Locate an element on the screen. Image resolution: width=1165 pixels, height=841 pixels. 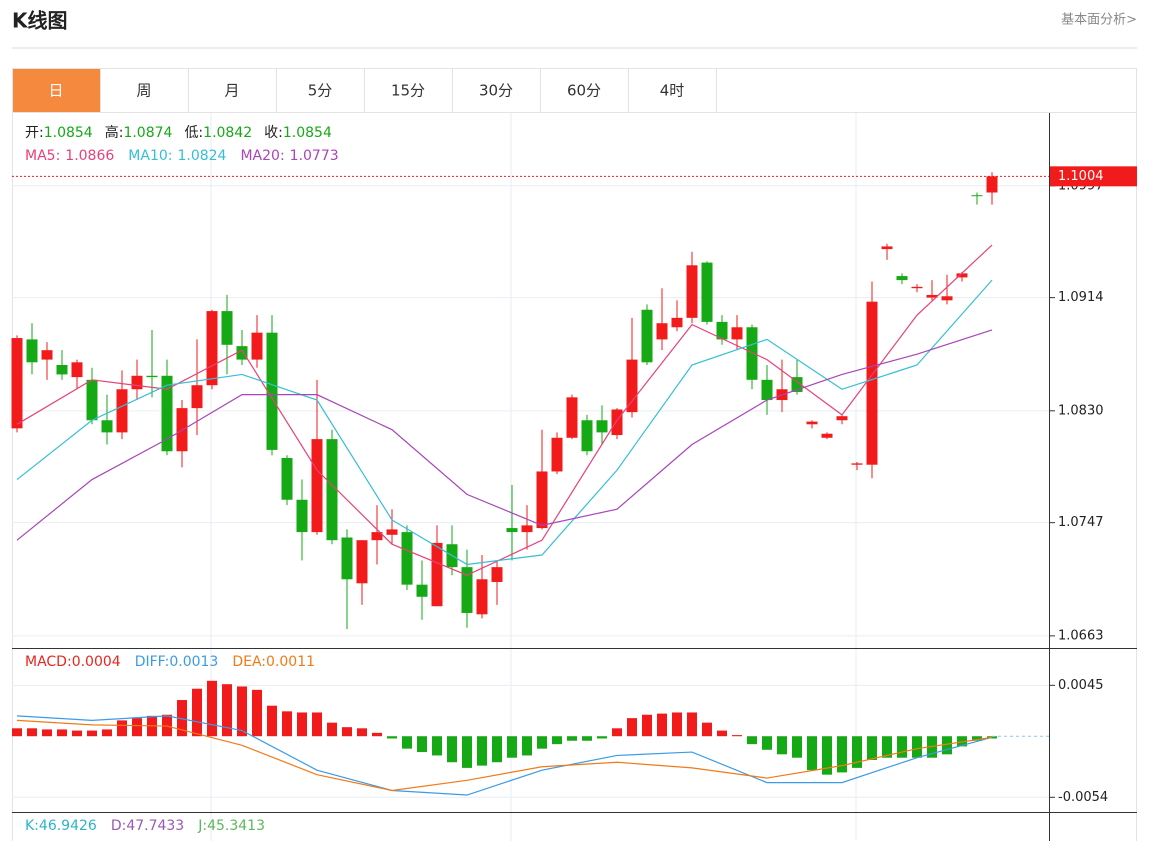
info-label: 开: is located at coordinates (34, 133).